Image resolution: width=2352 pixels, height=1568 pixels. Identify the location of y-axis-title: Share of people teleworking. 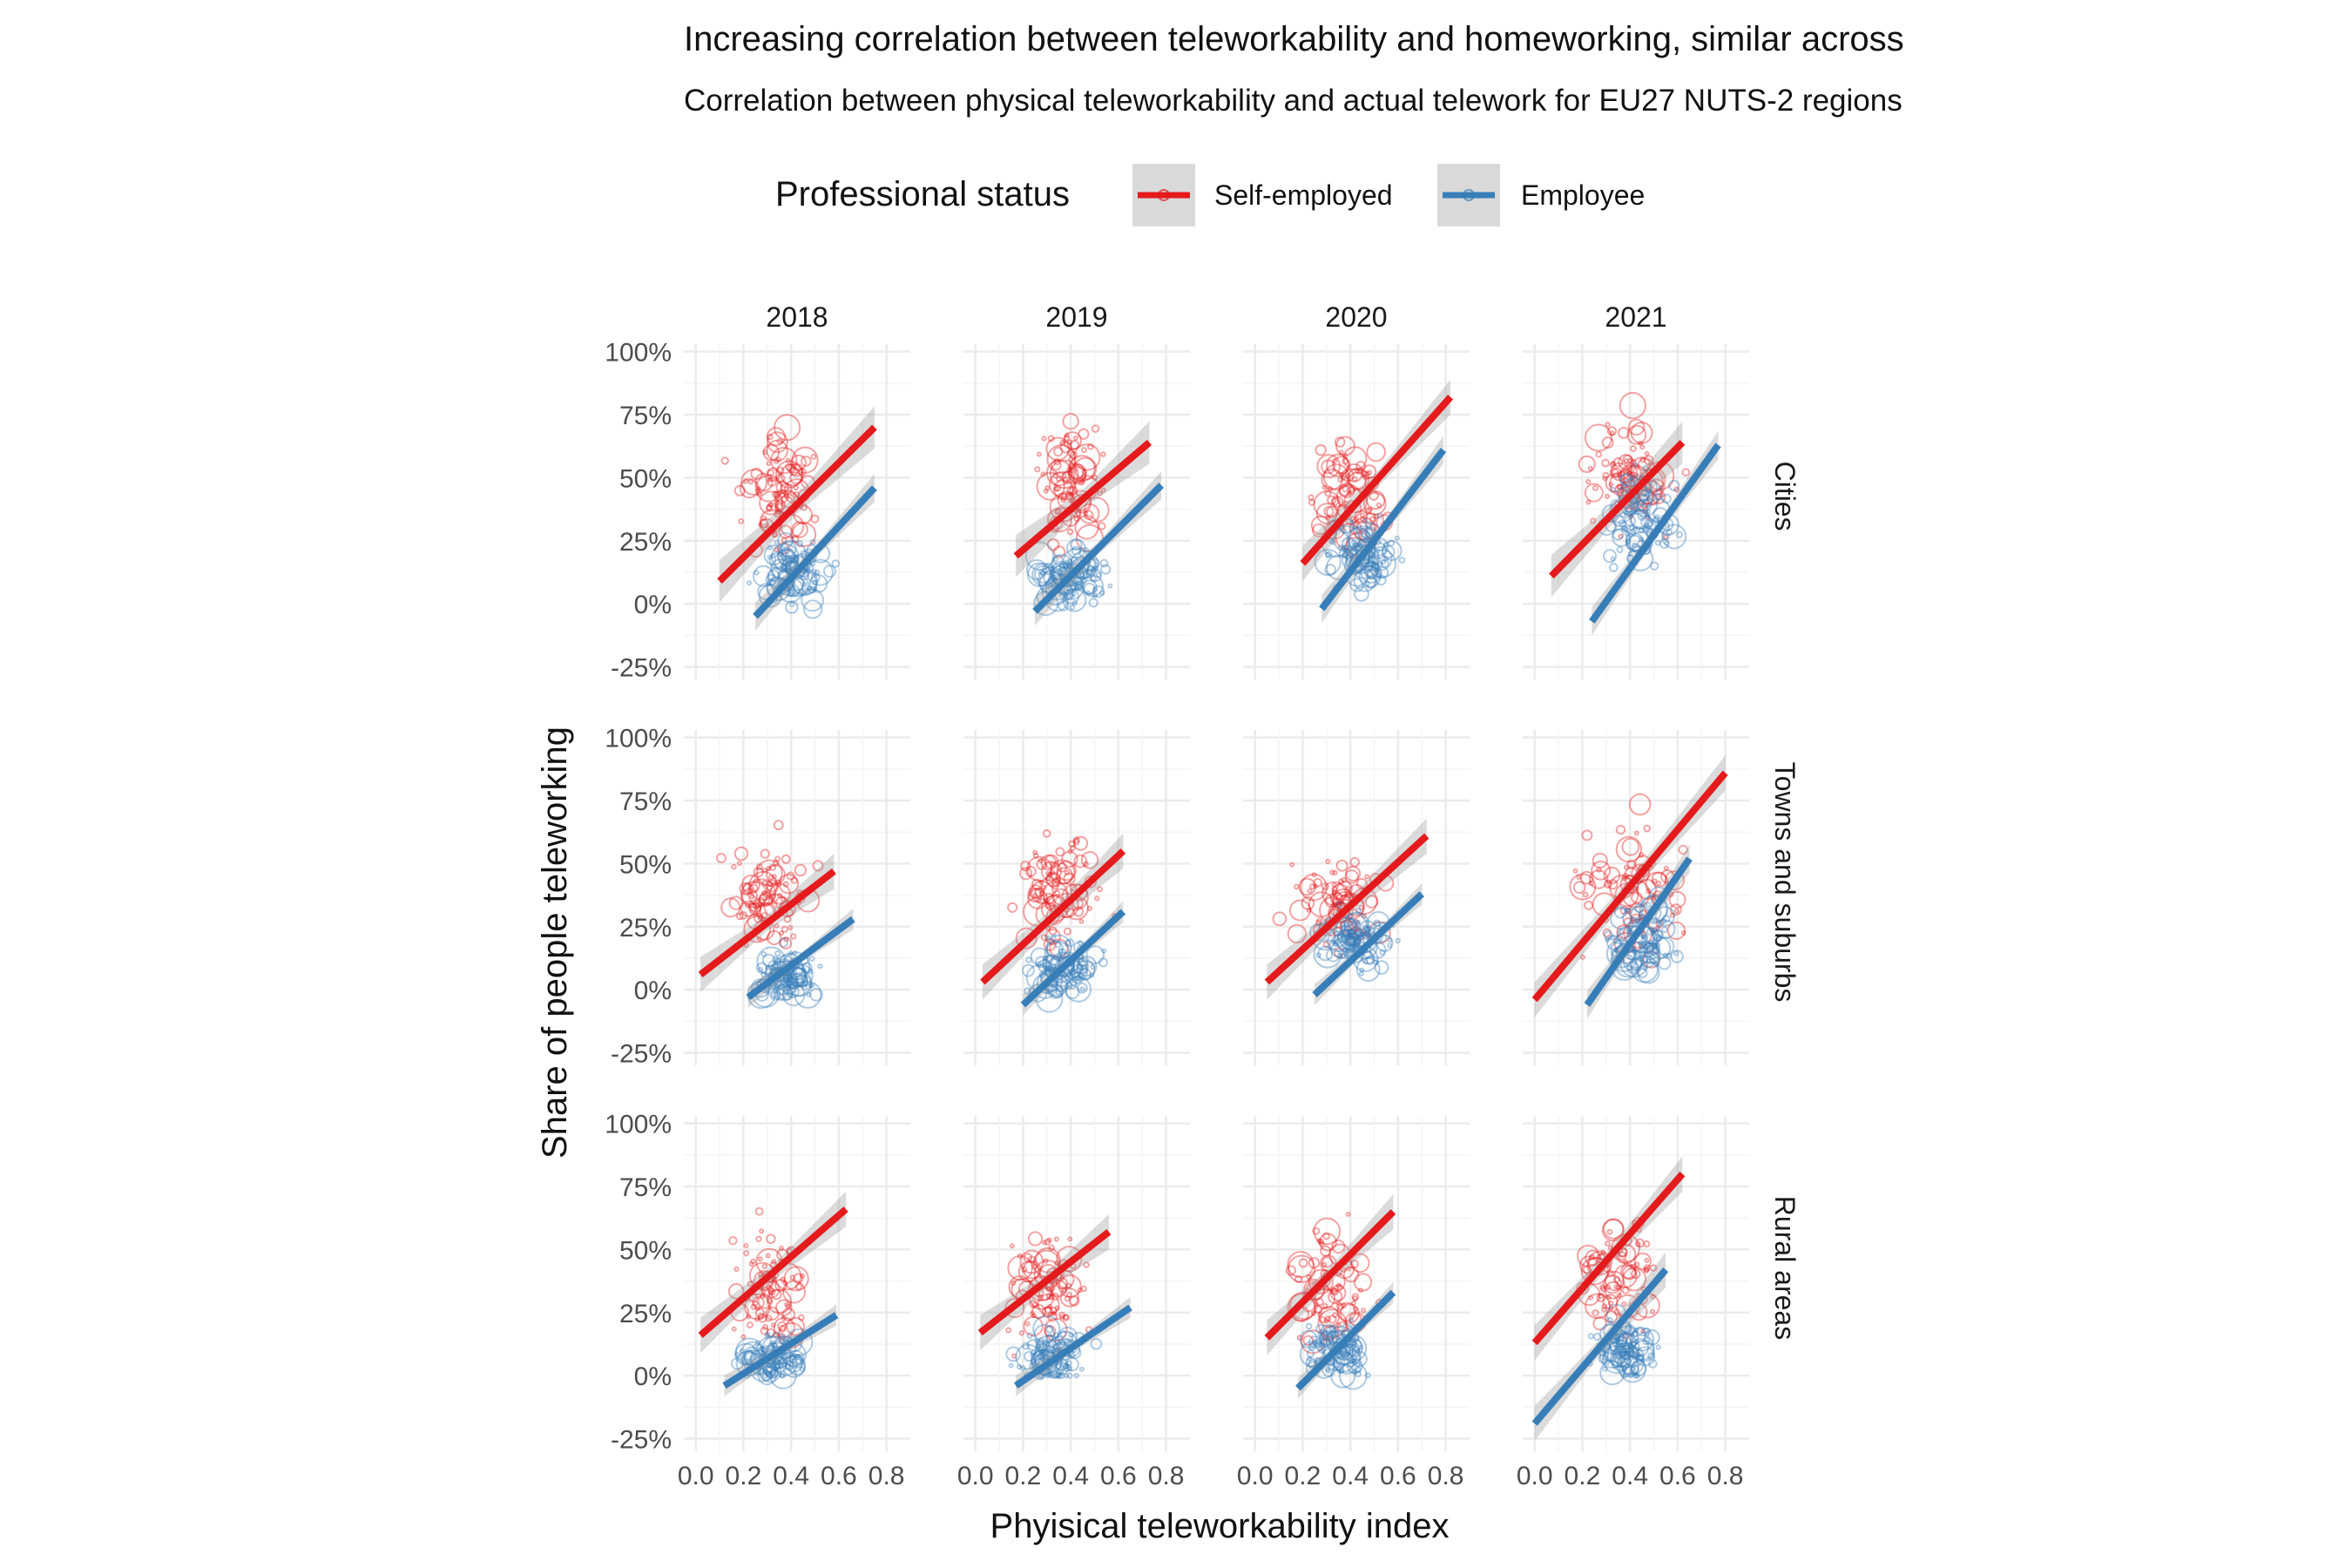
(555, 943).